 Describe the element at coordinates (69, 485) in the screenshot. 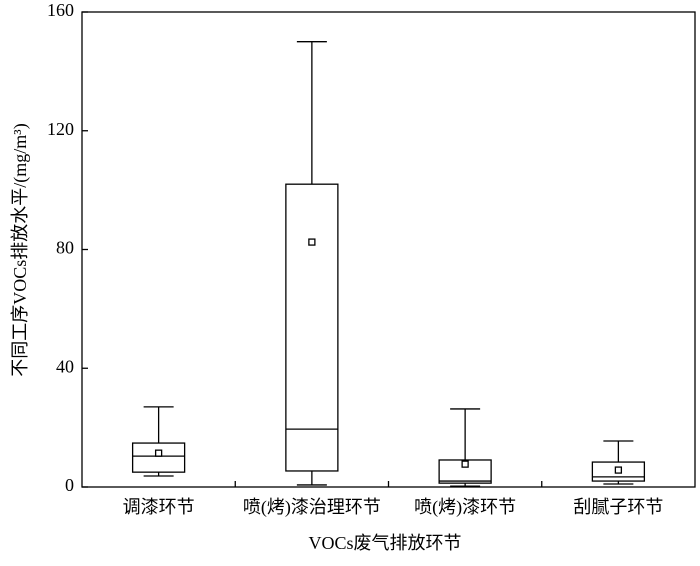

I see `y-tick-label: 0` at that location.